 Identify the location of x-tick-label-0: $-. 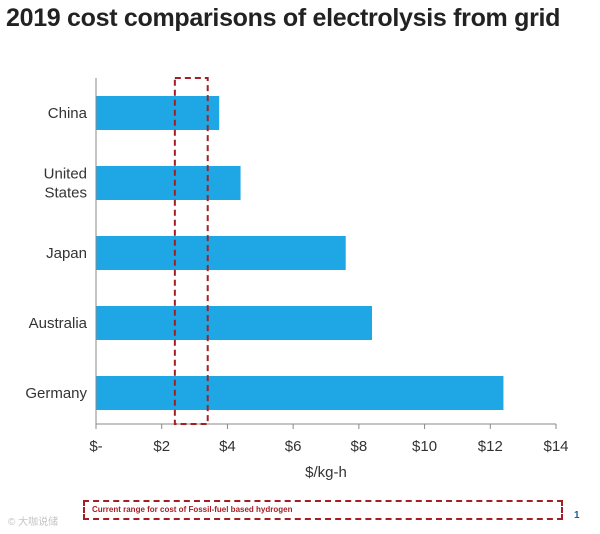
(95, 446).